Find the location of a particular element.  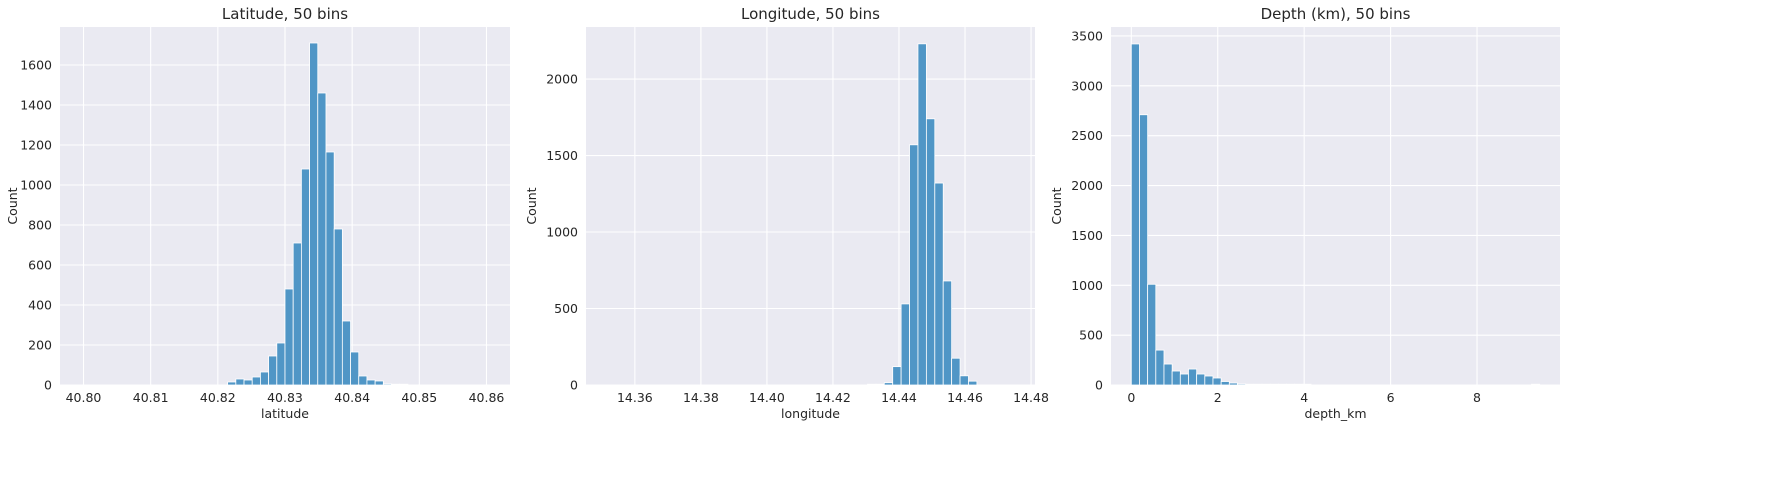

x-axis-label: depth_km is located at coordinates (1335, 413).